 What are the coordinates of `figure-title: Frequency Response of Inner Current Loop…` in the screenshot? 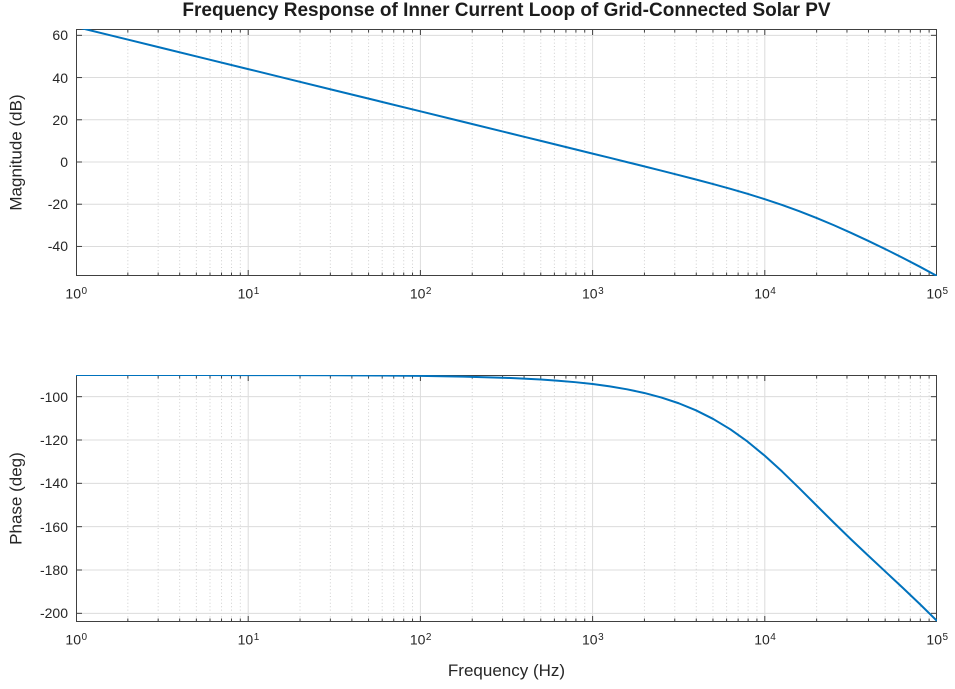 It's located at (506, 10).